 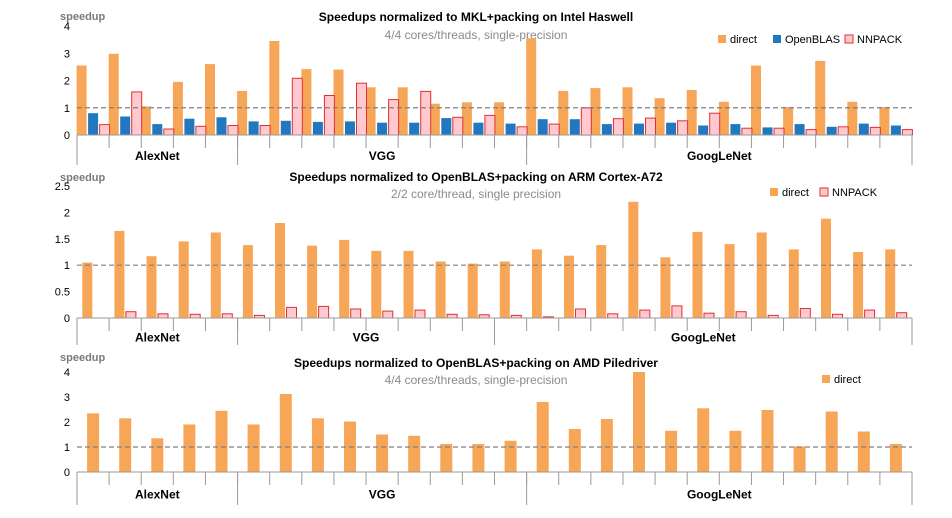 What do you see at coordinates (62, 293) in the screenshot?
I see `y-tick-label: 0.5` at bounding box center [62, 293].